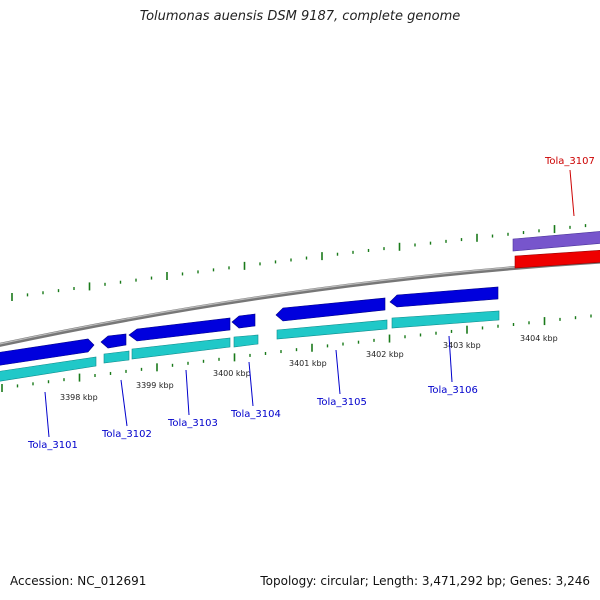 Image resolution: width=600 pixels, height=600 pixels. I want to click on scale-label: 3400 kbp, so click(232, 373).